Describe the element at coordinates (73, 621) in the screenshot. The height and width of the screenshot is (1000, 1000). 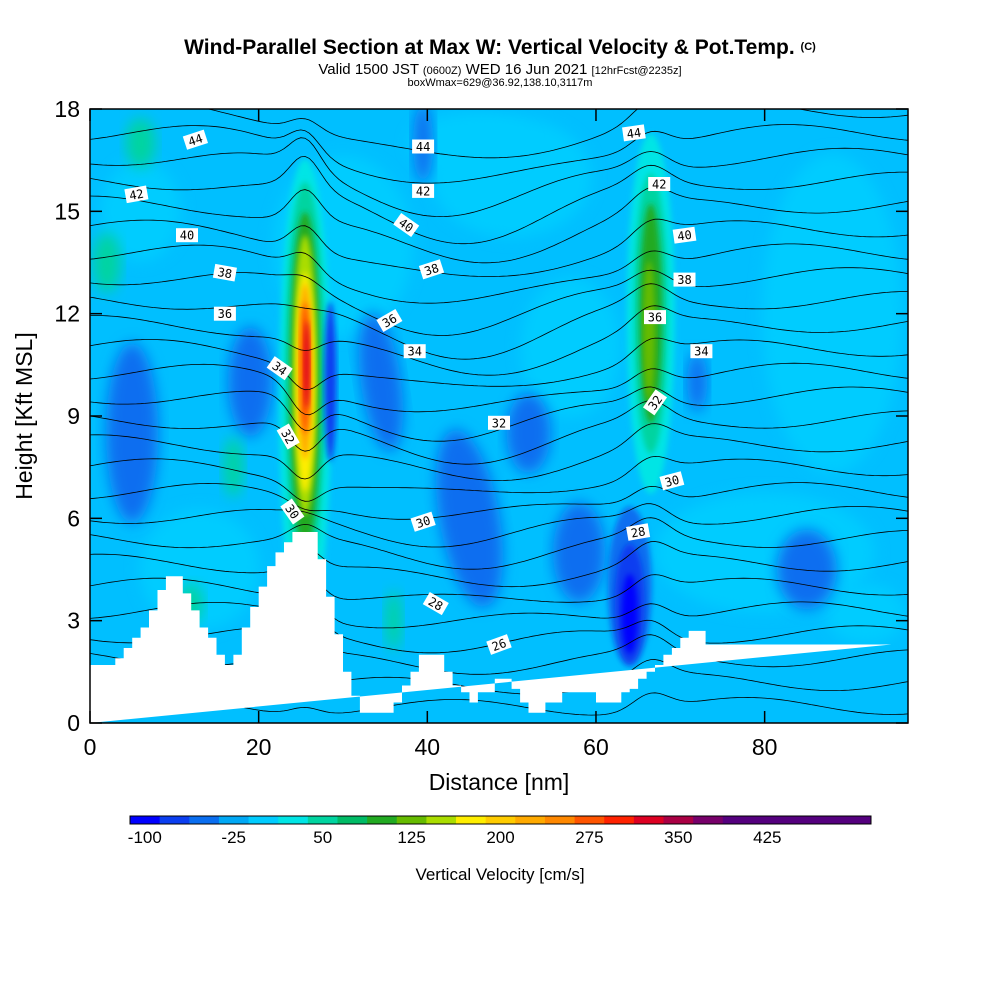
I see `y-tick-label: 3` at that location.